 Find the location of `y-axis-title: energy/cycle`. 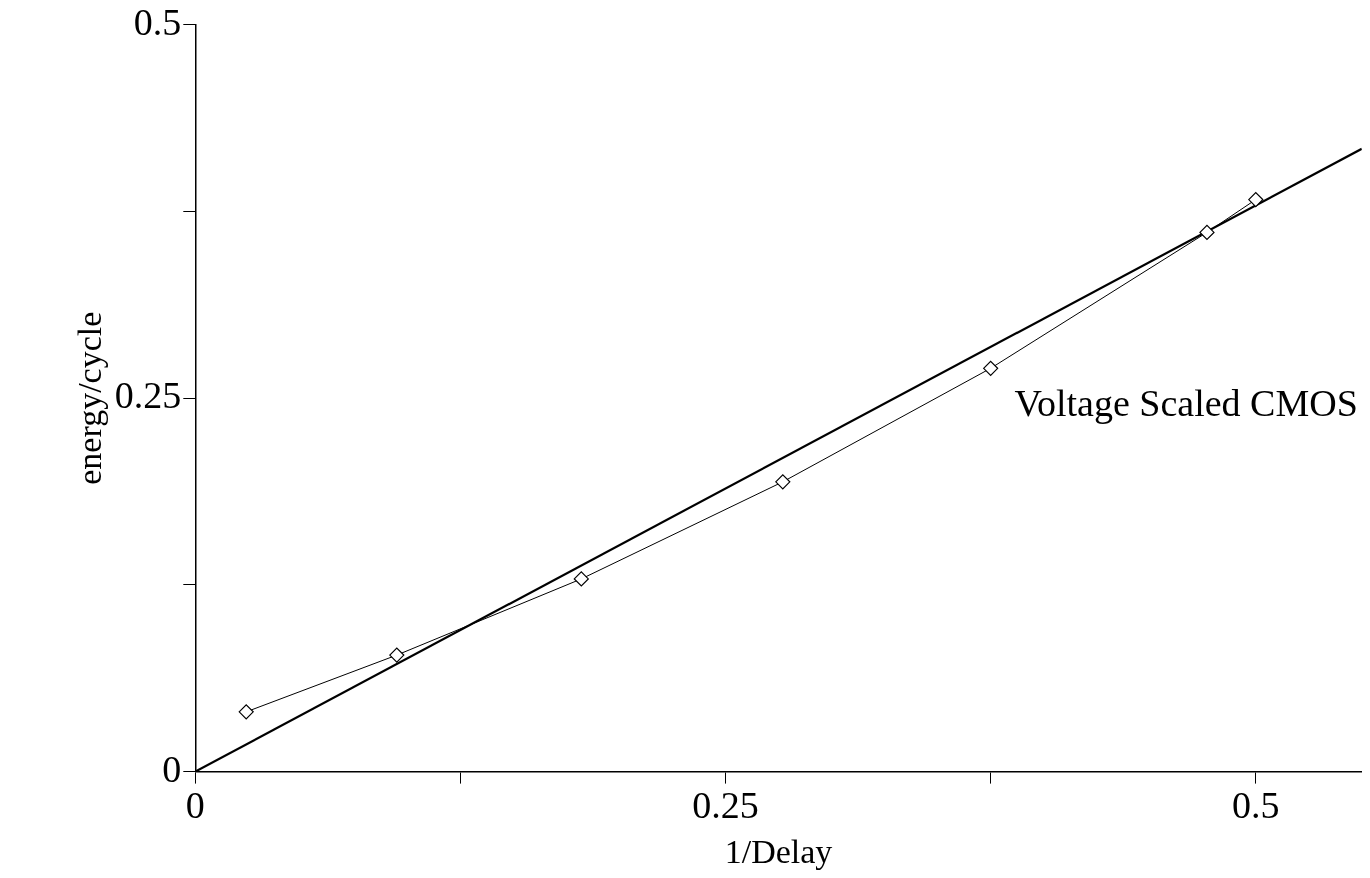

y-axis-title: energy/cycle is located at coordinates (90, 398).